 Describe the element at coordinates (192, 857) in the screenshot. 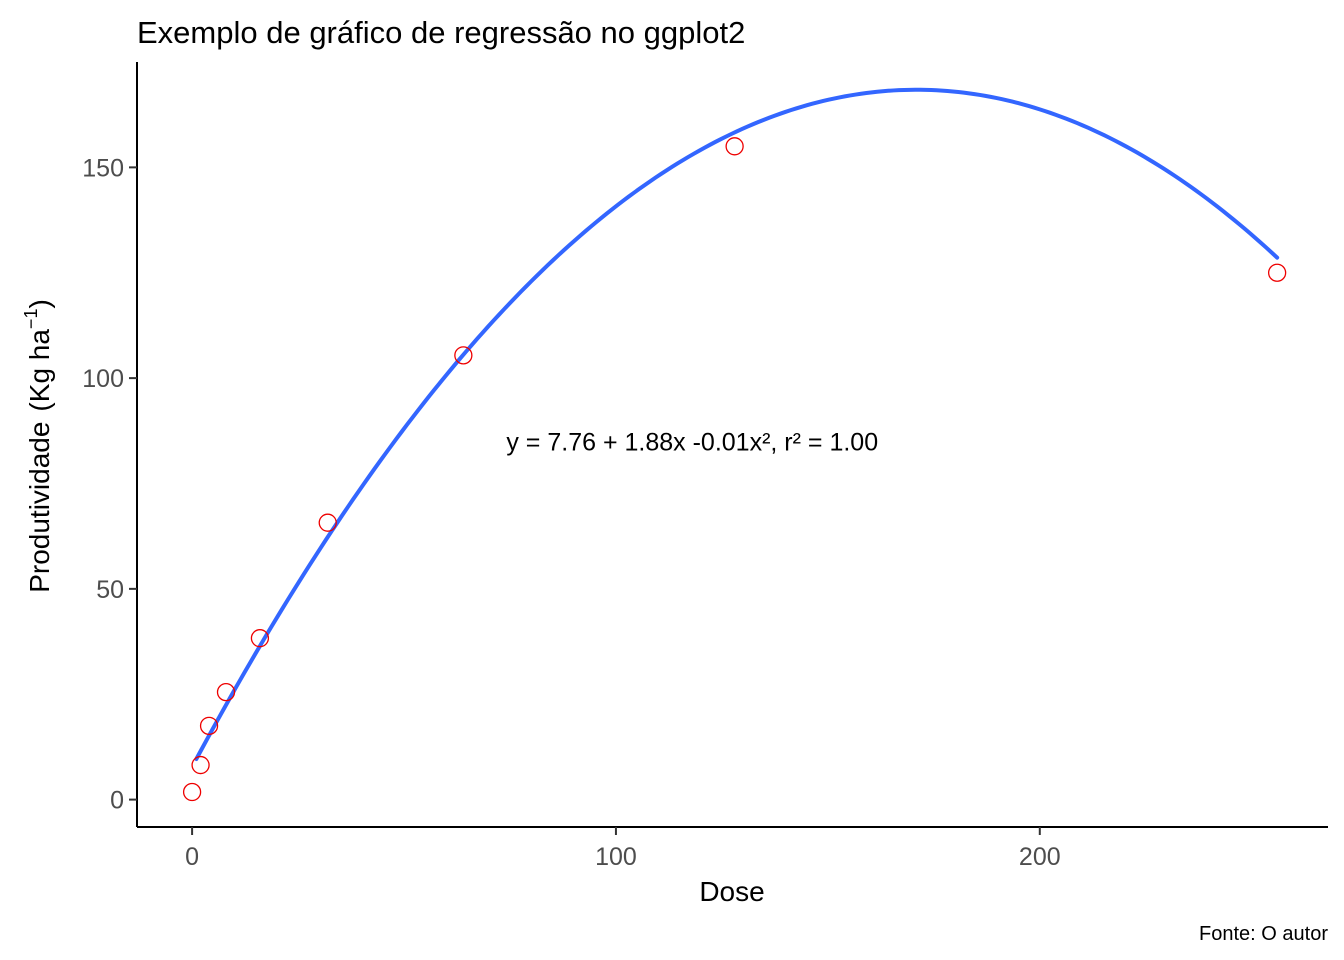

I see `x-tick-label: 0` at that location.